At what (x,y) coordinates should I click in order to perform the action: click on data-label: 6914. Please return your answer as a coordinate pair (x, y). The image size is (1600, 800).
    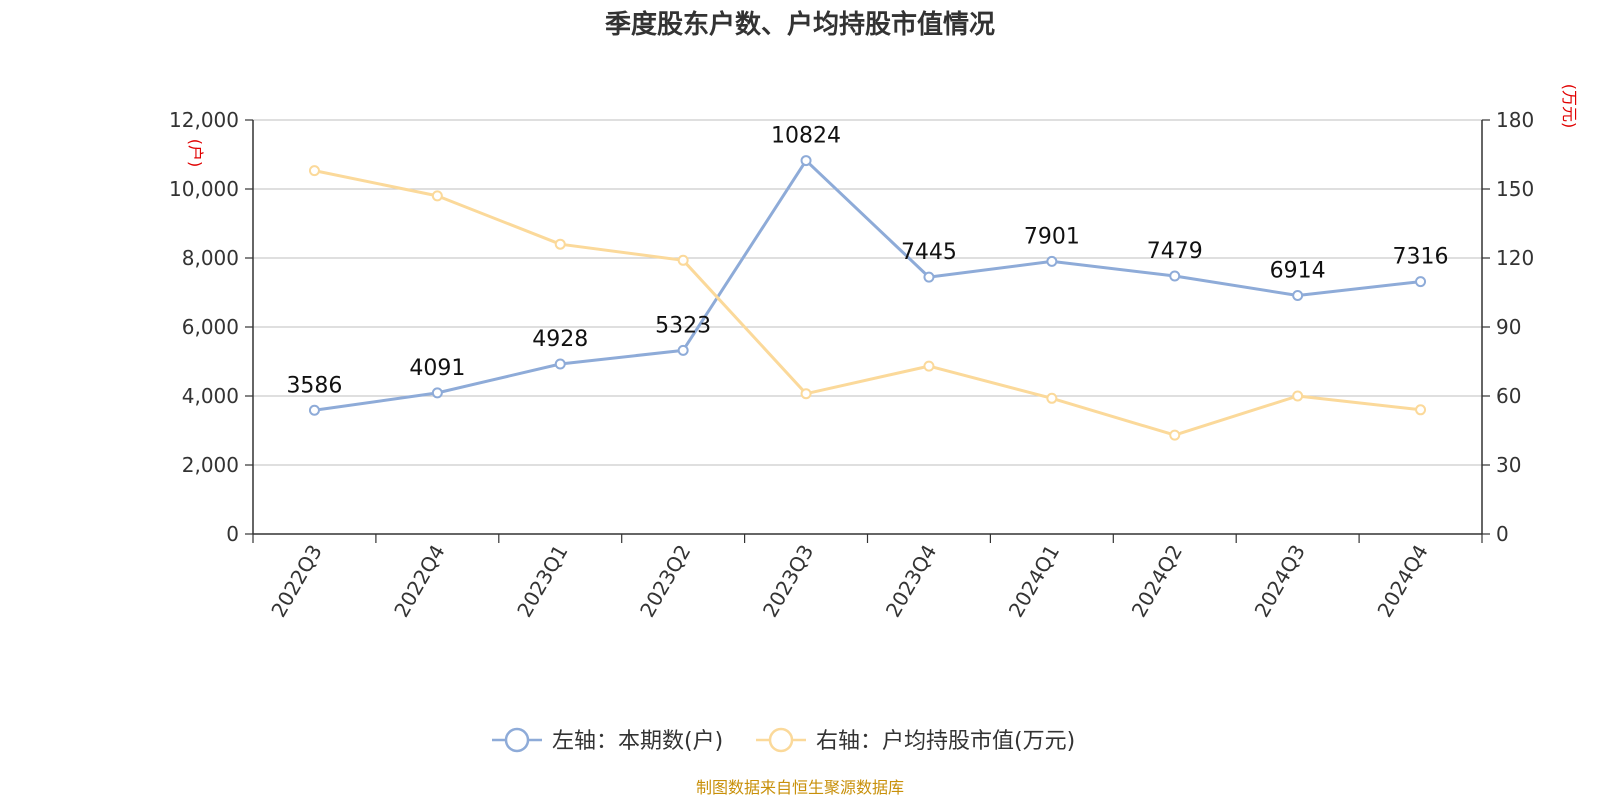
    Looking at the image, I should click on (1298, 270).